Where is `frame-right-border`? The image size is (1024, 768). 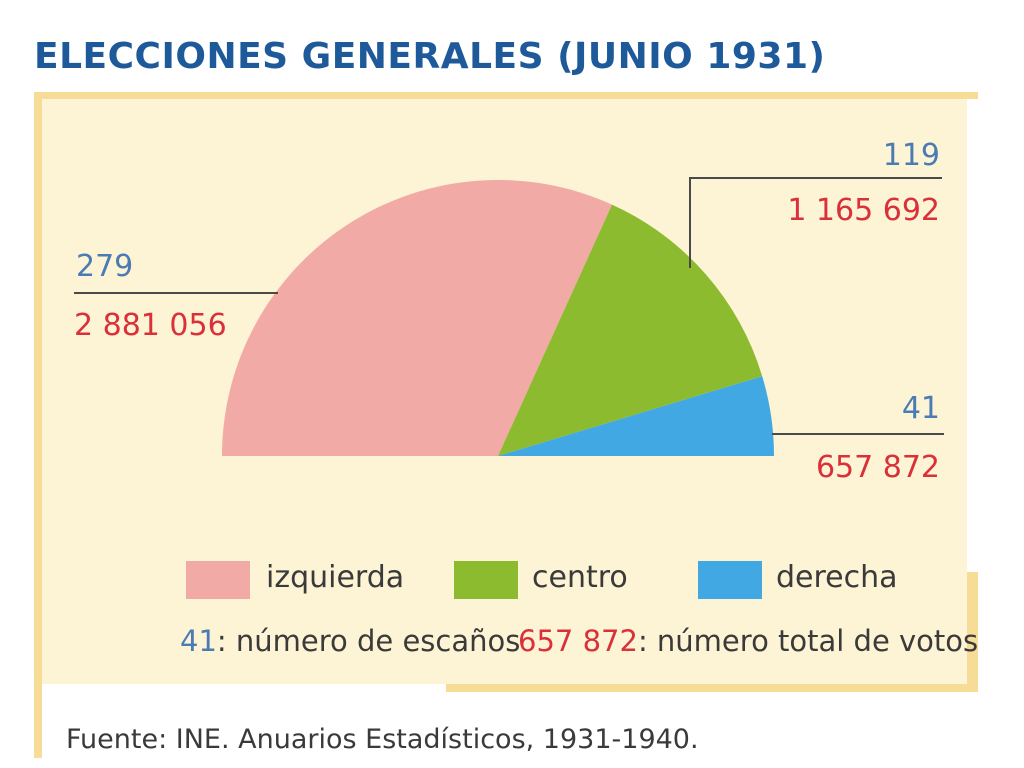
frame-right-border is located at coordinates (972, 632).